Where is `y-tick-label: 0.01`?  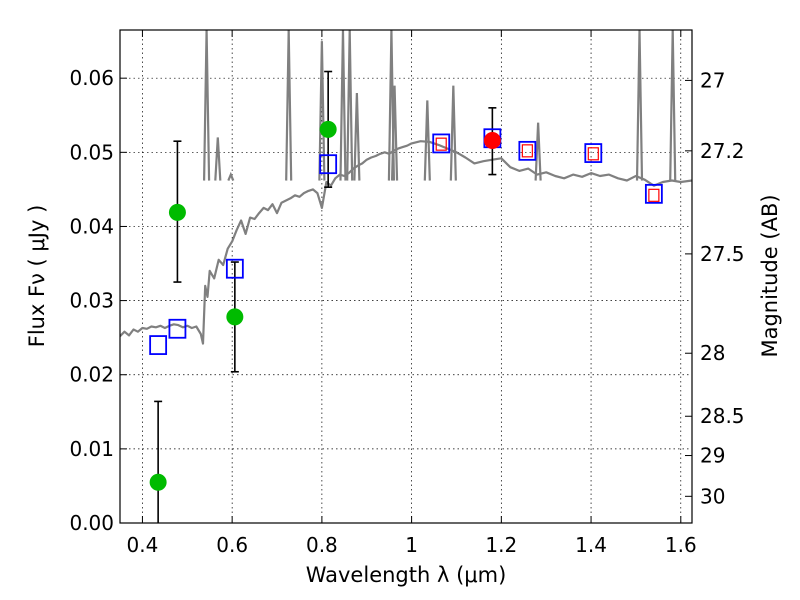
y-tick-label: 0.01 is located at coordinates (91, 449).